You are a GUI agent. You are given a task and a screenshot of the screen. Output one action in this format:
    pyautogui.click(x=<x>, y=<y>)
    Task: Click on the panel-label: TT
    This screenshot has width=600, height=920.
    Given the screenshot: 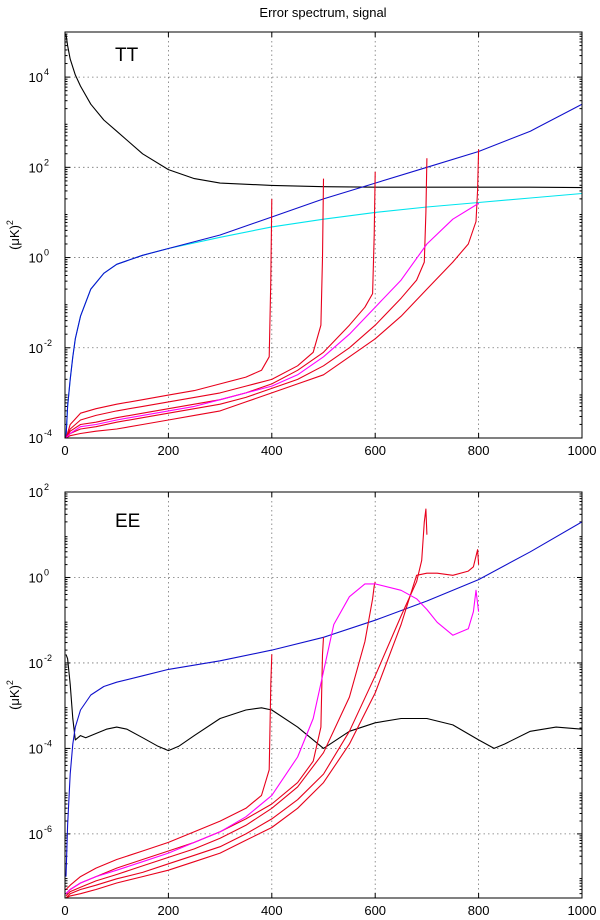 What is the action you would take?
    pyautogui.click(x=127, y=55)
    